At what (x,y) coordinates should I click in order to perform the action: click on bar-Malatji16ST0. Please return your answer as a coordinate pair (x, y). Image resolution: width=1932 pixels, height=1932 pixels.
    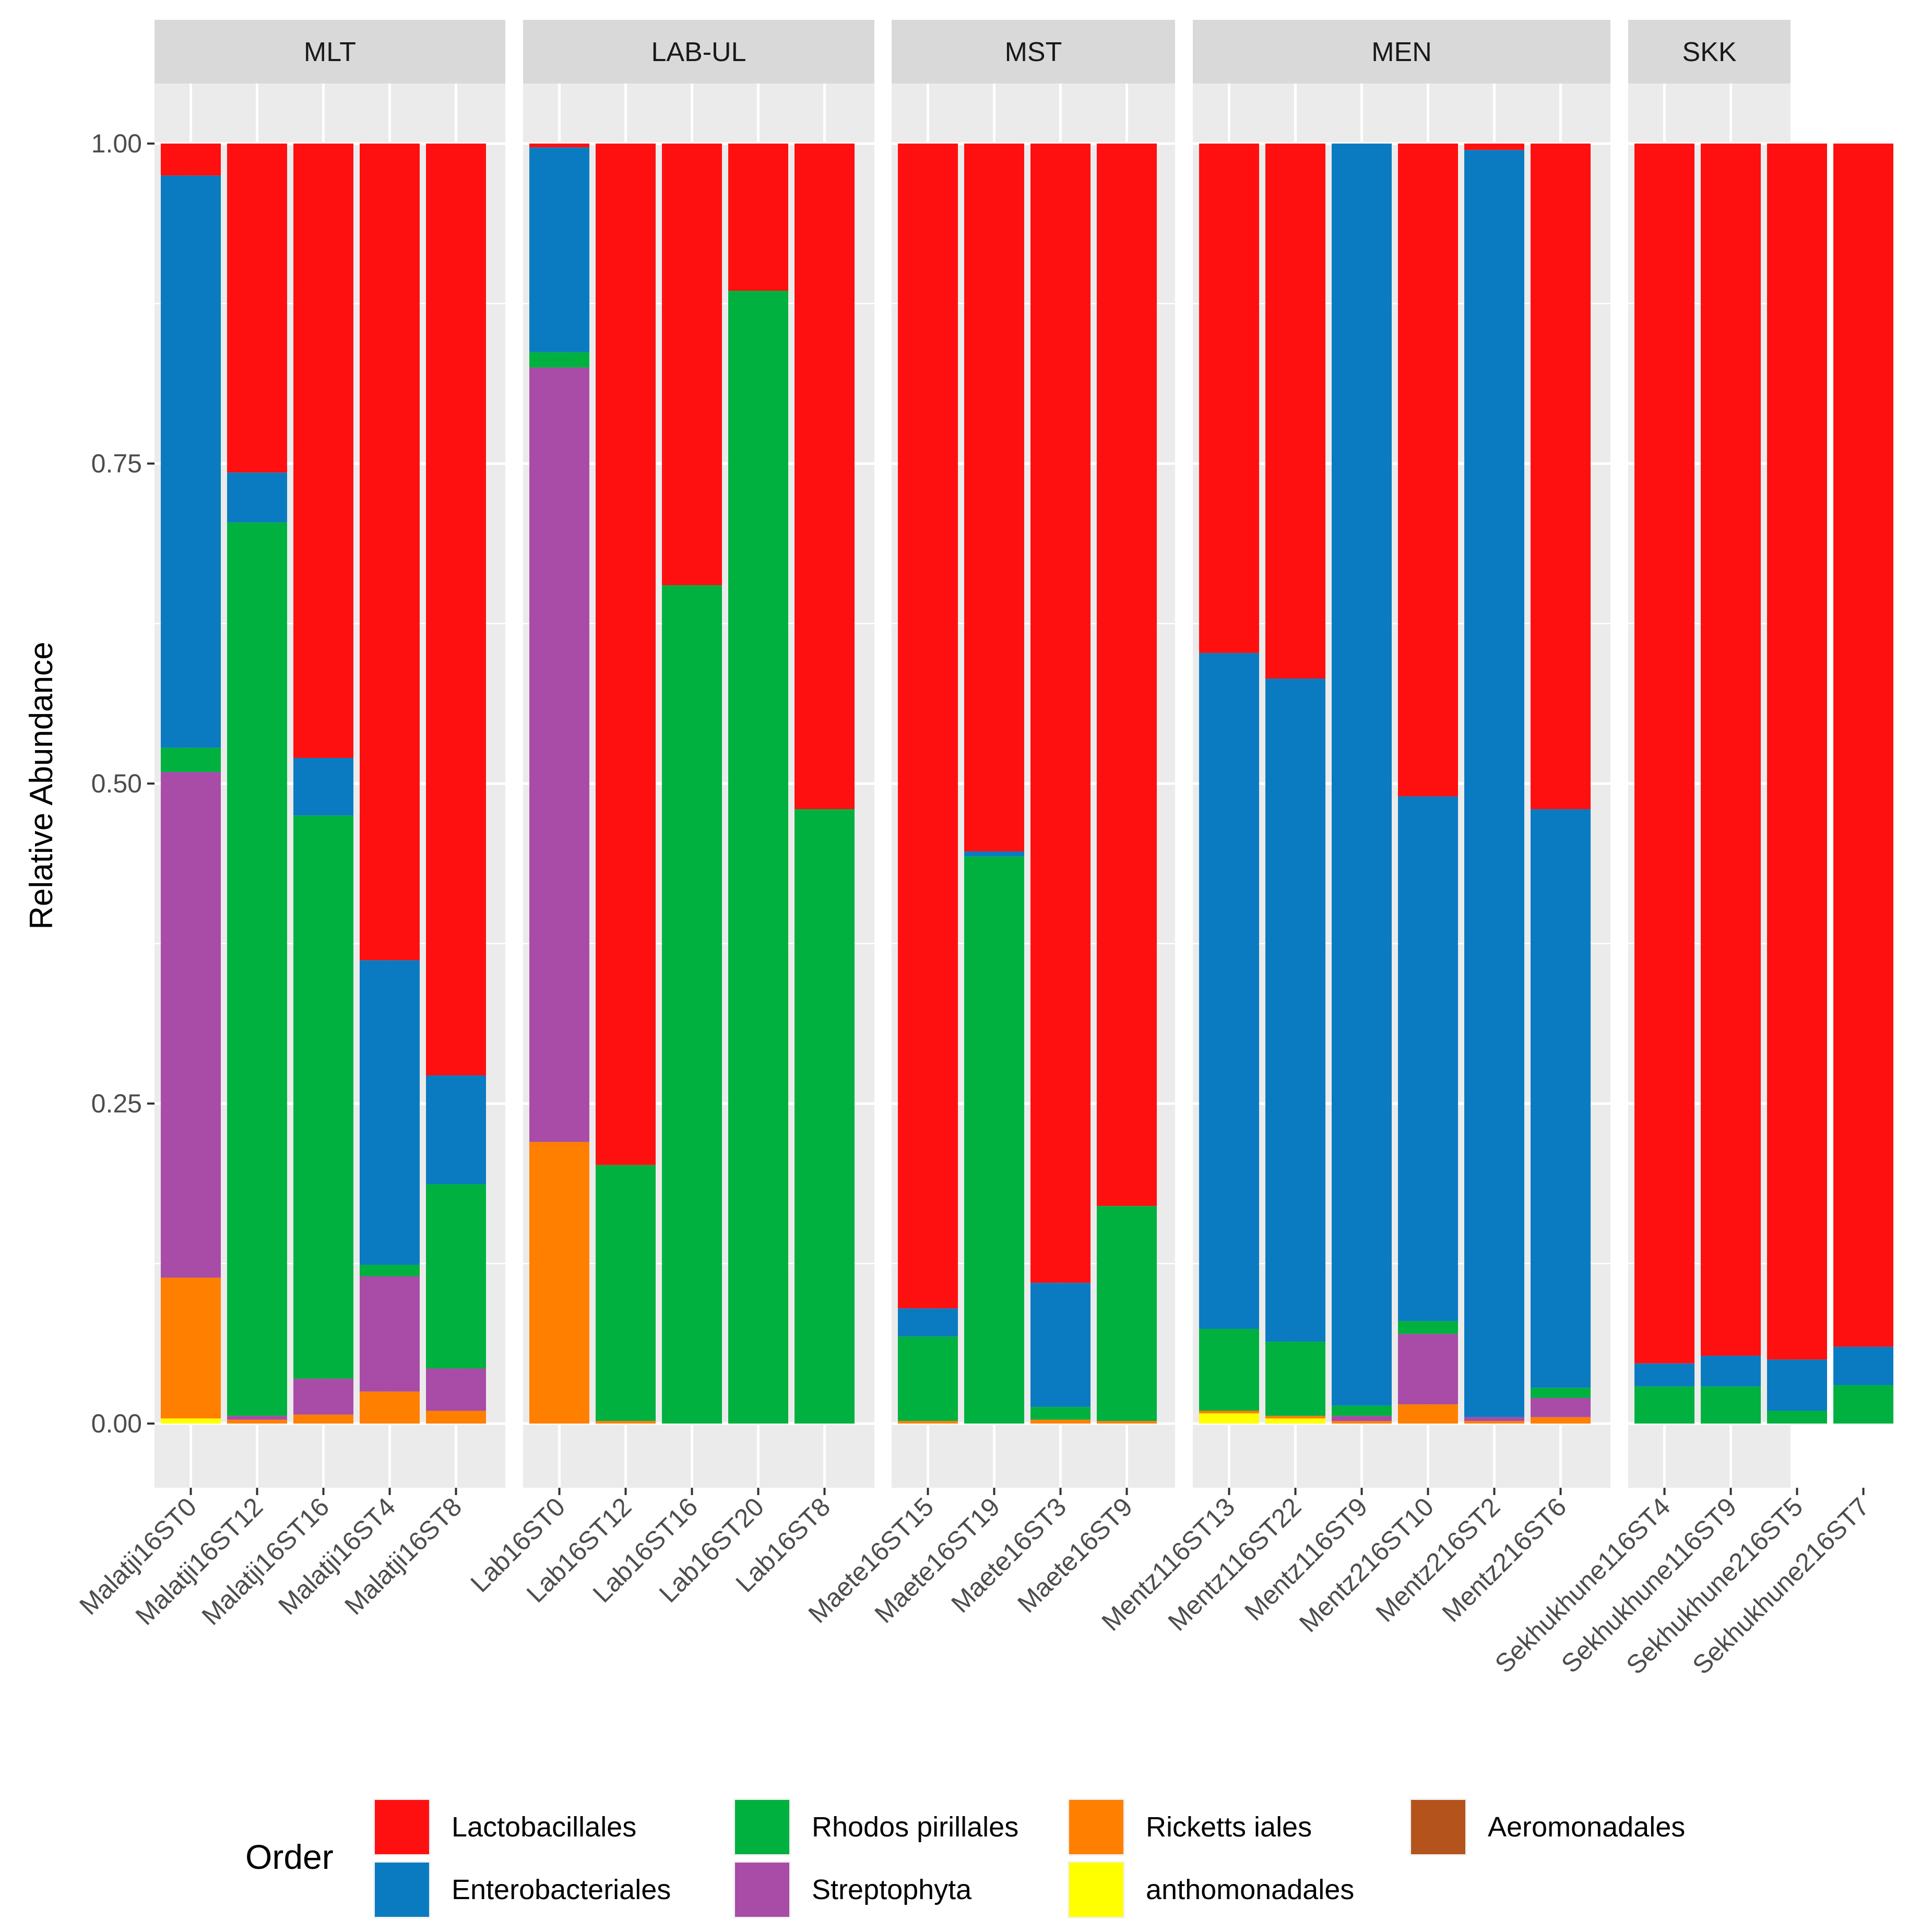
    Looking at the image, I should click on (191, 784).